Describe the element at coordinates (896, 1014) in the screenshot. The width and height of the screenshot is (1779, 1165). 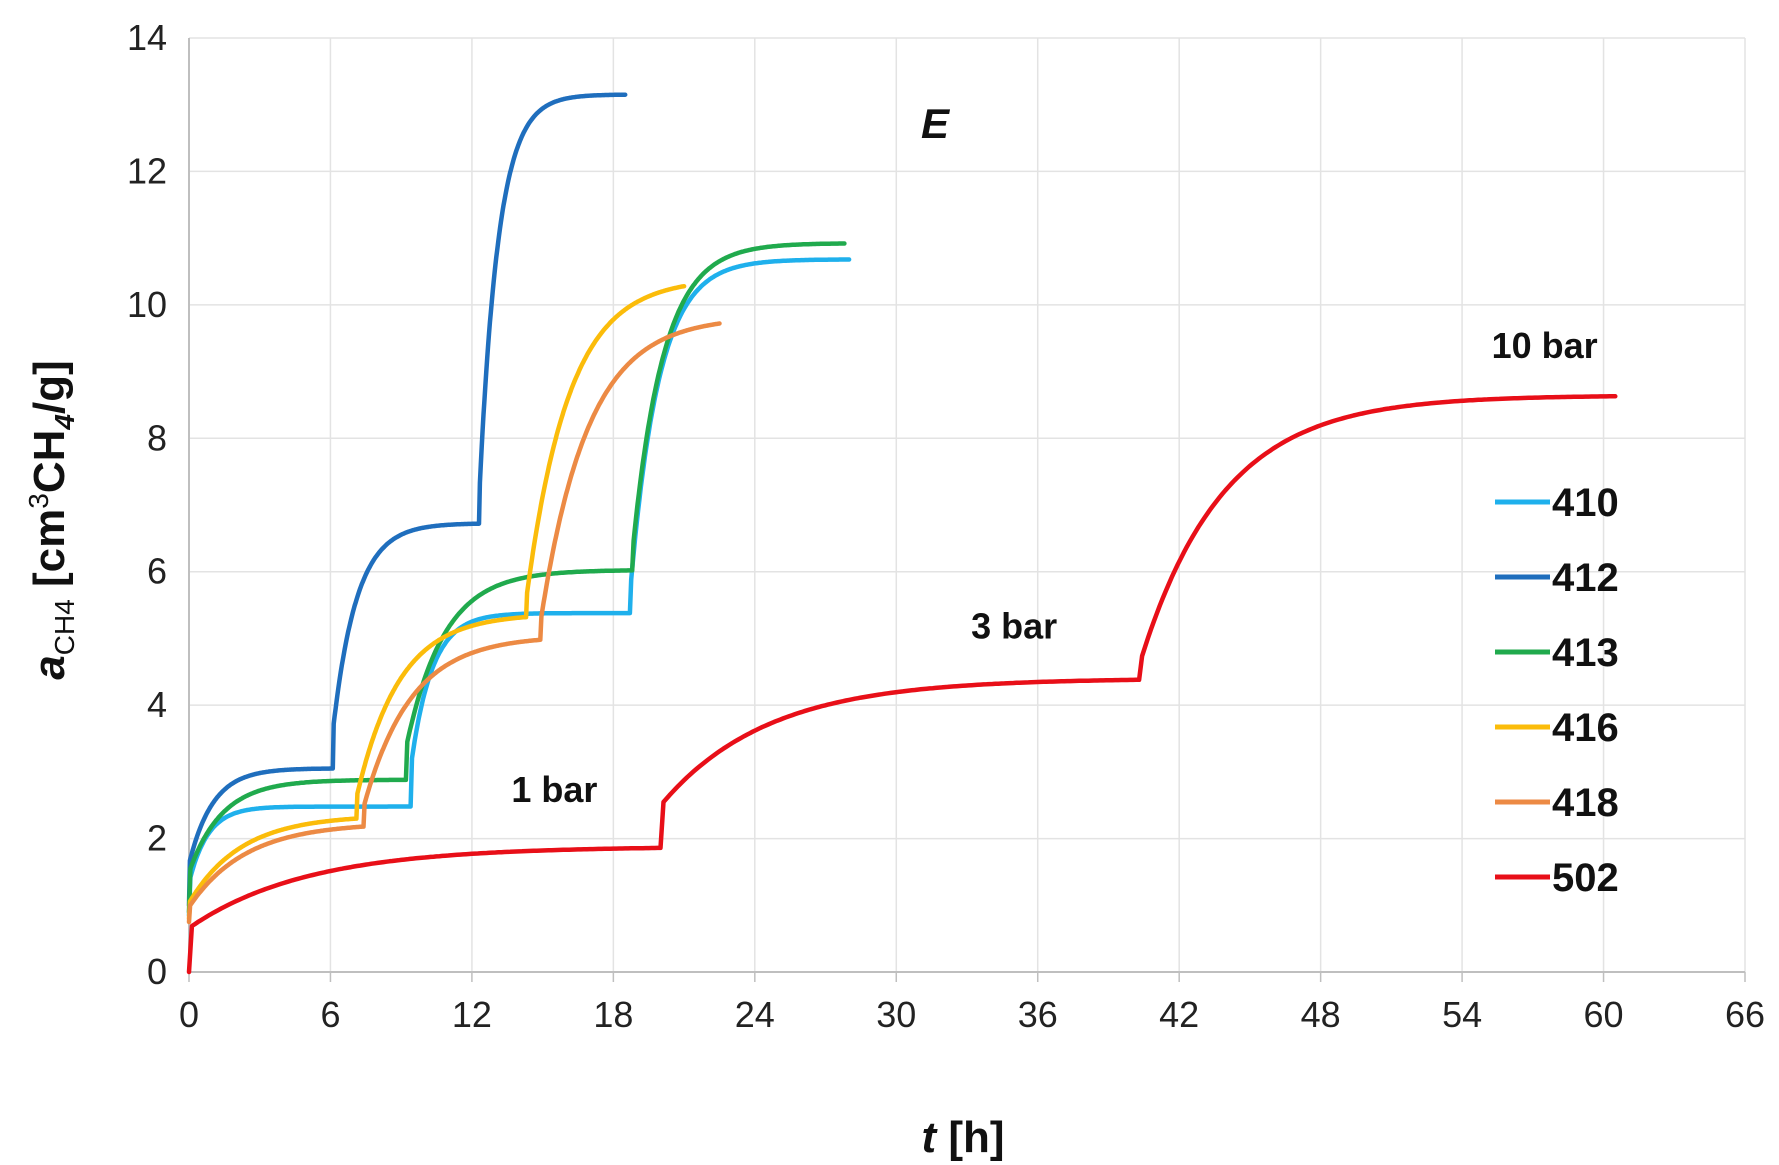
I see `x-tick-label: 30` at that location.